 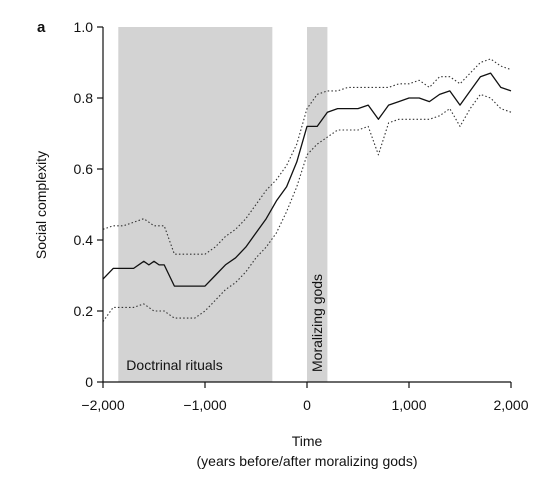 I want to click on y-axis-title: Social complexity, so click(x=41, y=205).